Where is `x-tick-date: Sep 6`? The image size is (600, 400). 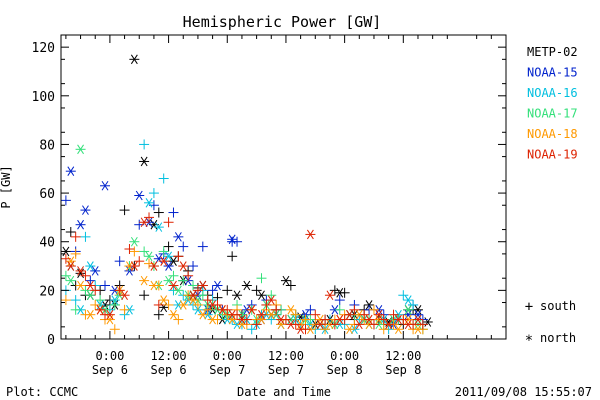
x-tick-date: Sep 6 is located at coordinates (169, 370).